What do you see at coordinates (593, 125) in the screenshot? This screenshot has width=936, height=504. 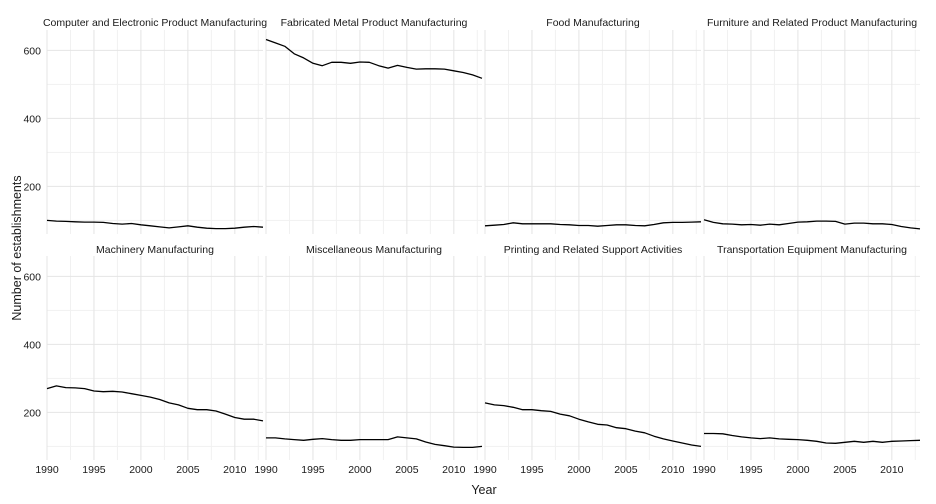 I see `facet-panel: Food Manufacturing` at bounding box center [593, 125].